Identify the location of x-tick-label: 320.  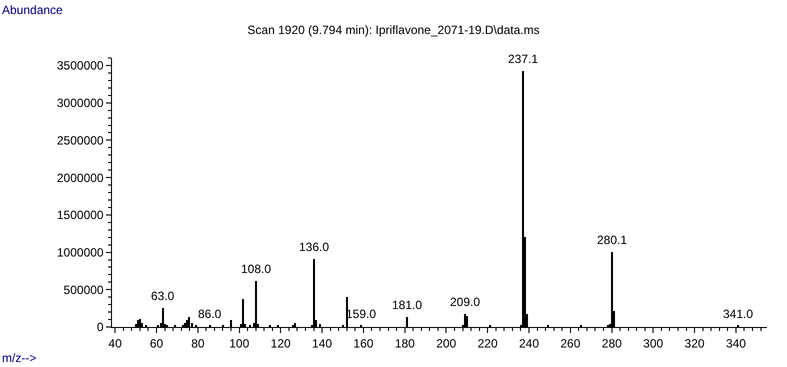
(694, 343).